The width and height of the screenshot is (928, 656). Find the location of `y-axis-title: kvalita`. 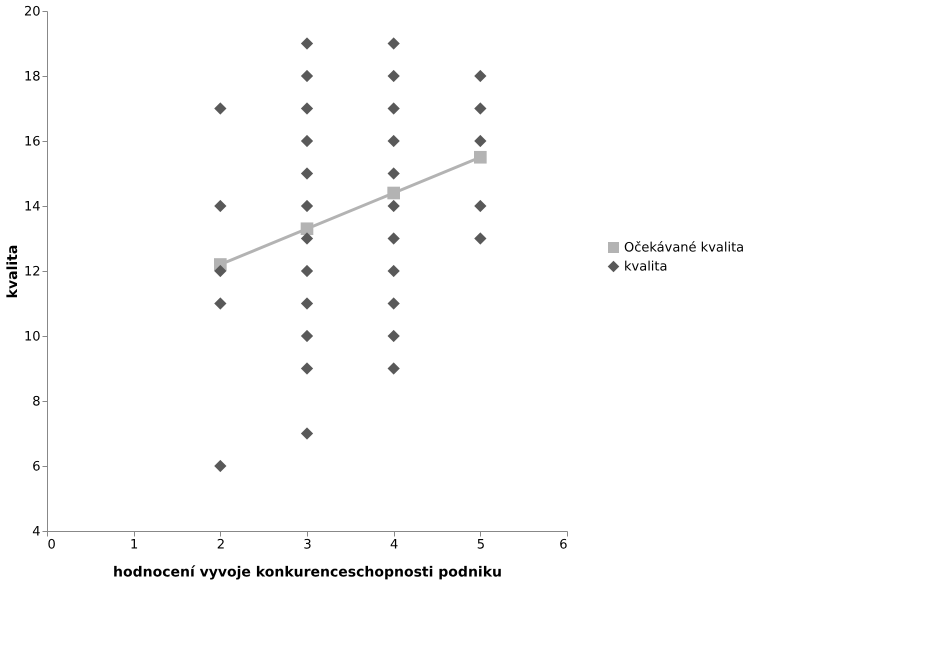

y-axis-title: kvalita is located at coordinates (12, 271).